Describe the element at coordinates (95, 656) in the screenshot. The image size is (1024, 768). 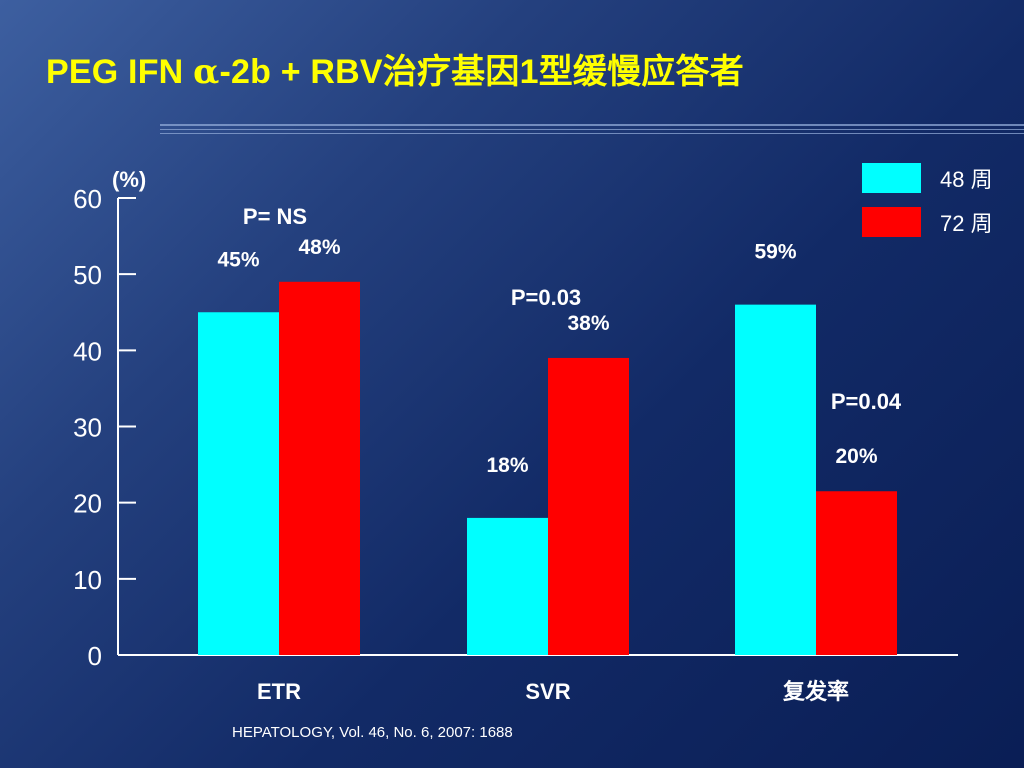
I see `y-tick-label: 0` at that location.